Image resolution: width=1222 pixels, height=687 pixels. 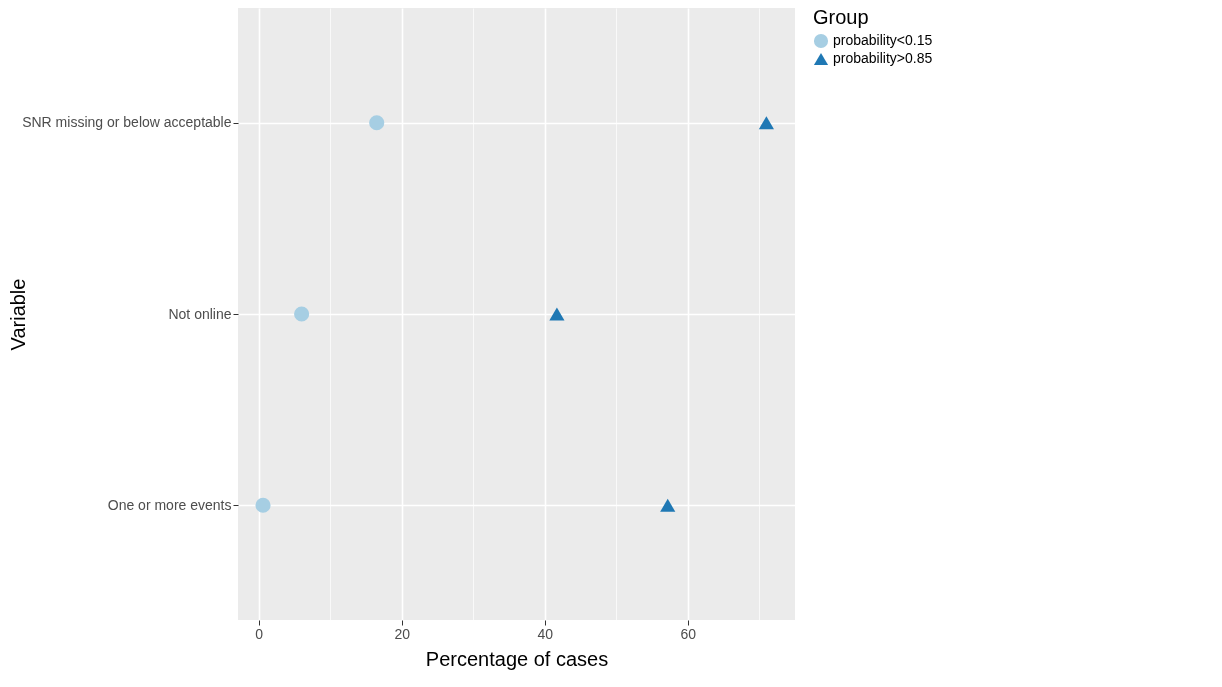 I want to click on y-tick-label: Not online, so click(x=200, y=313).